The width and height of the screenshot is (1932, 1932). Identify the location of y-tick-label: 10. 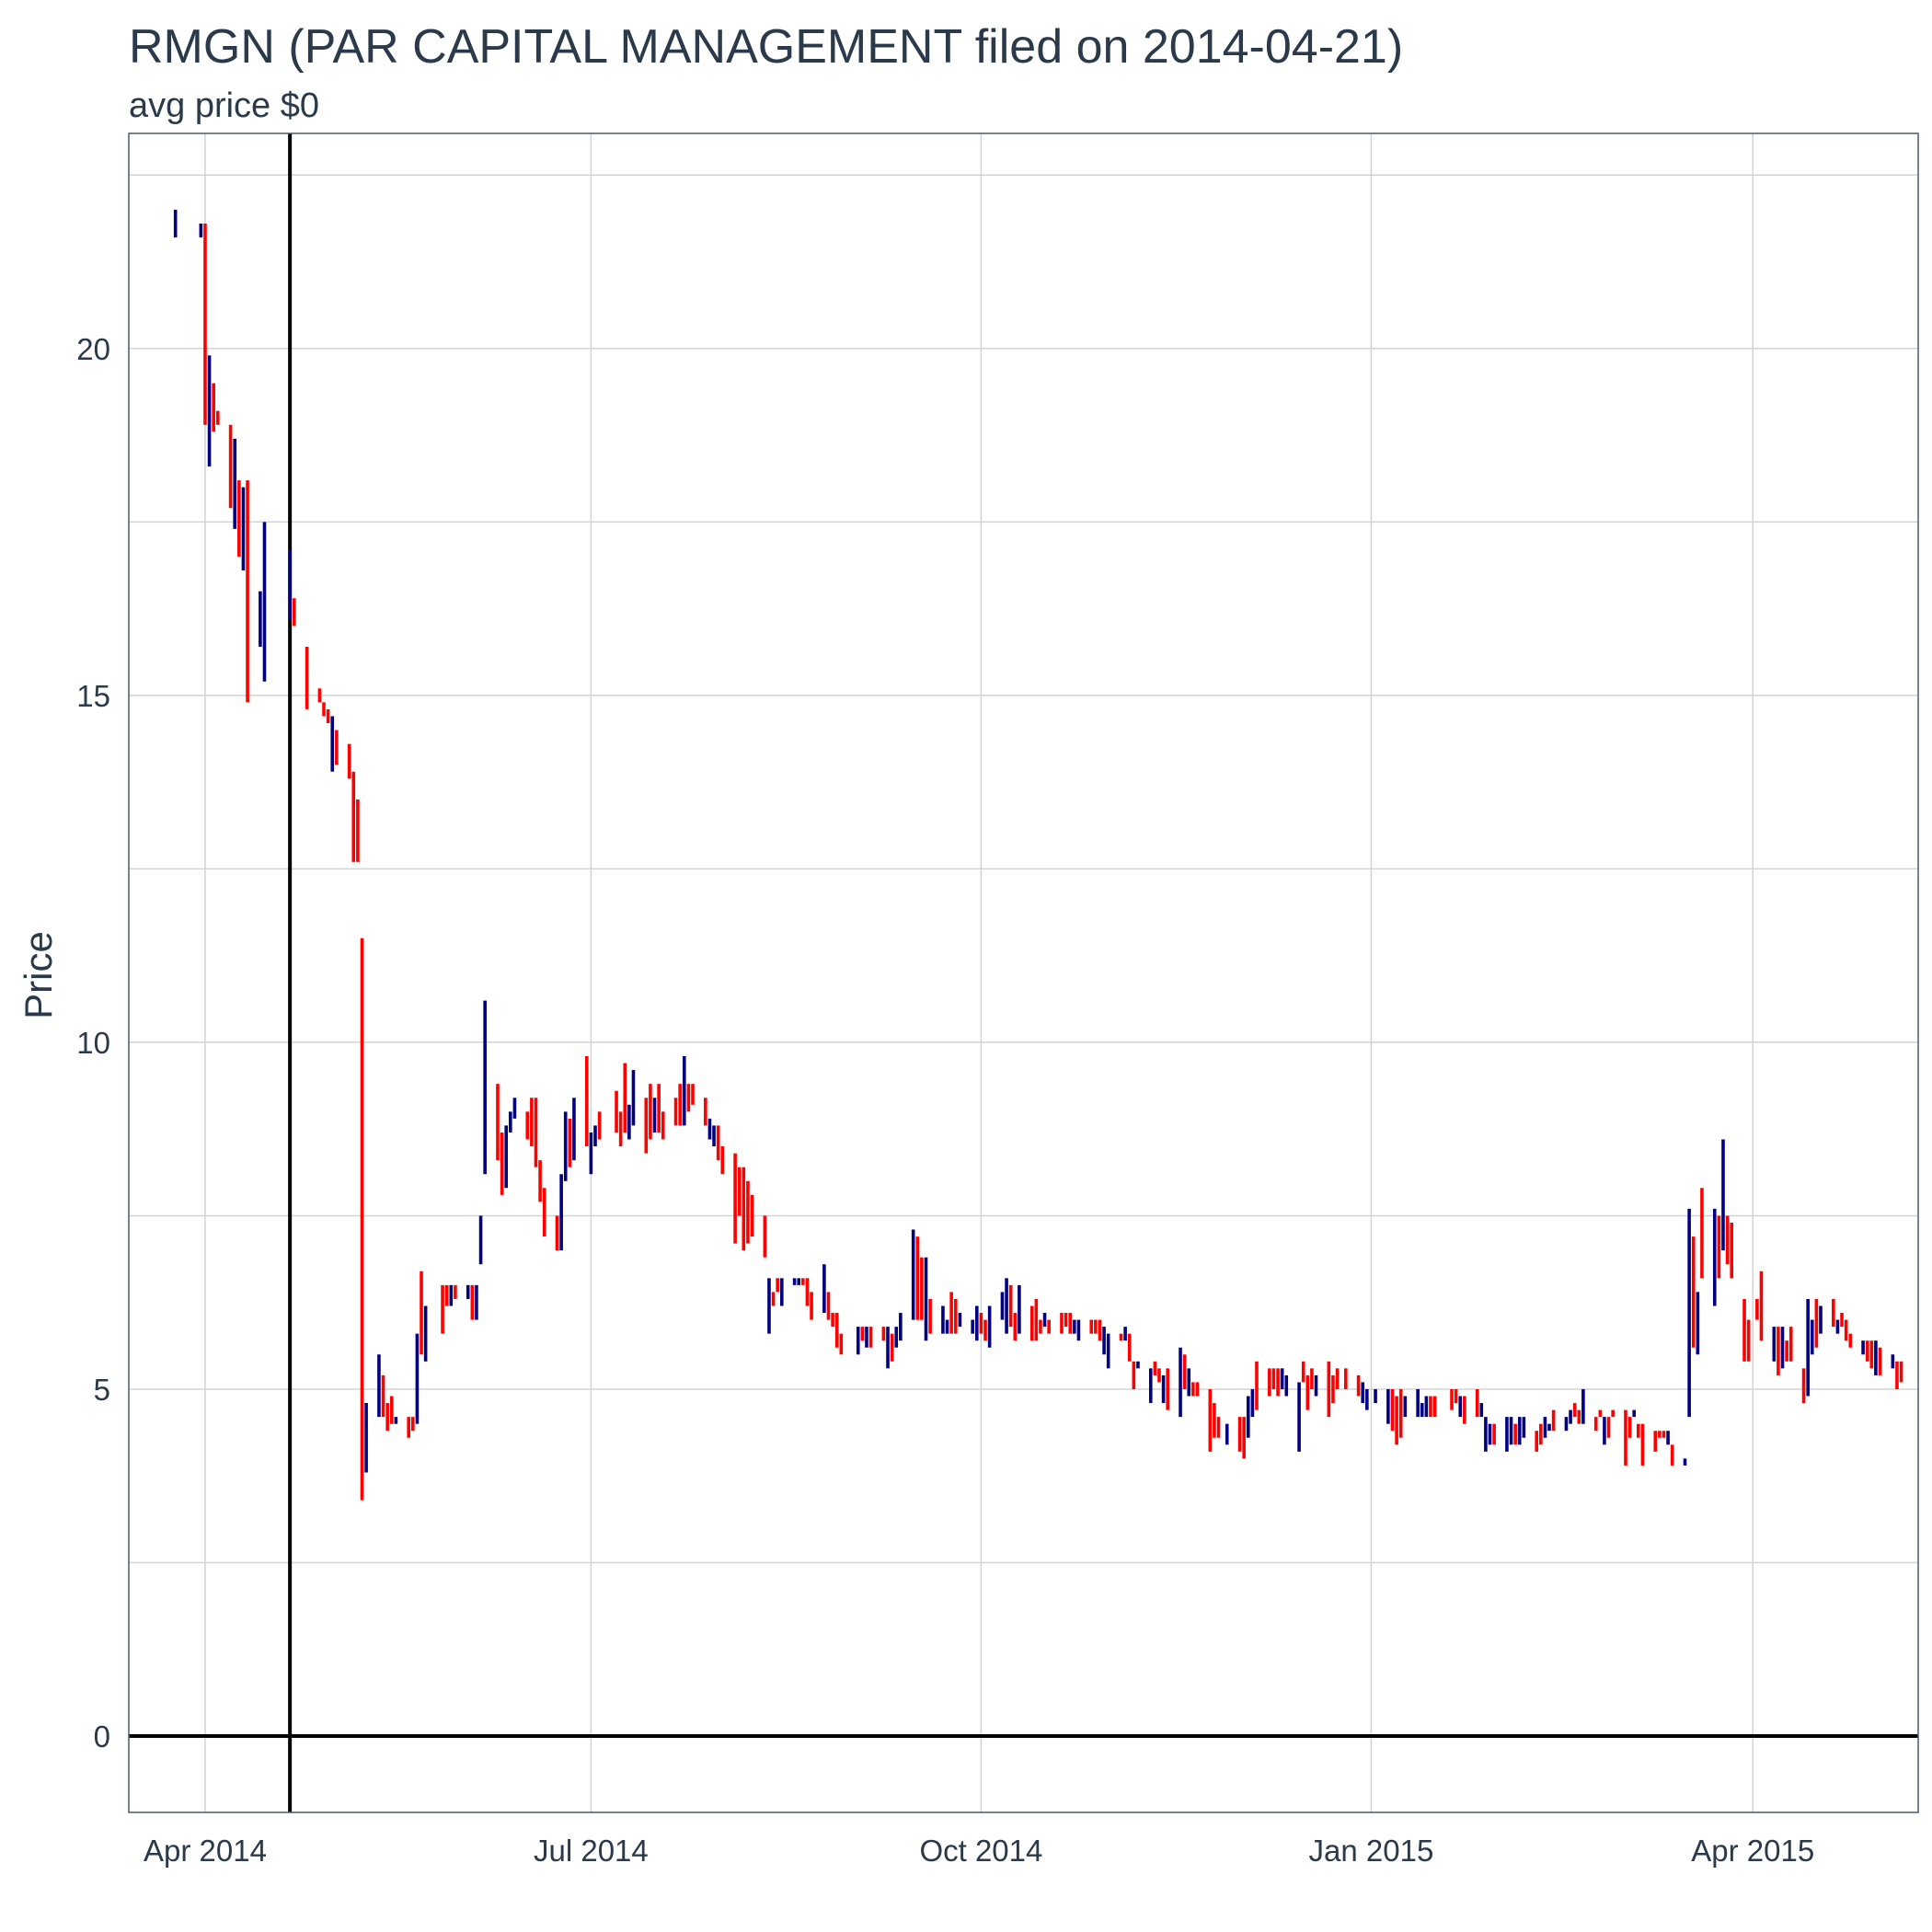
(93, 1043).